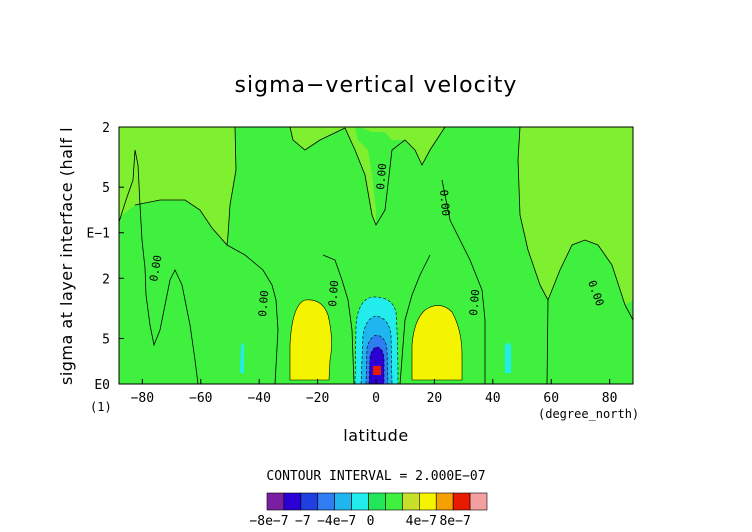 The height and width of the screenshot is (532, 752). I want to click on x-tick-label: −20, so click(317, 398).